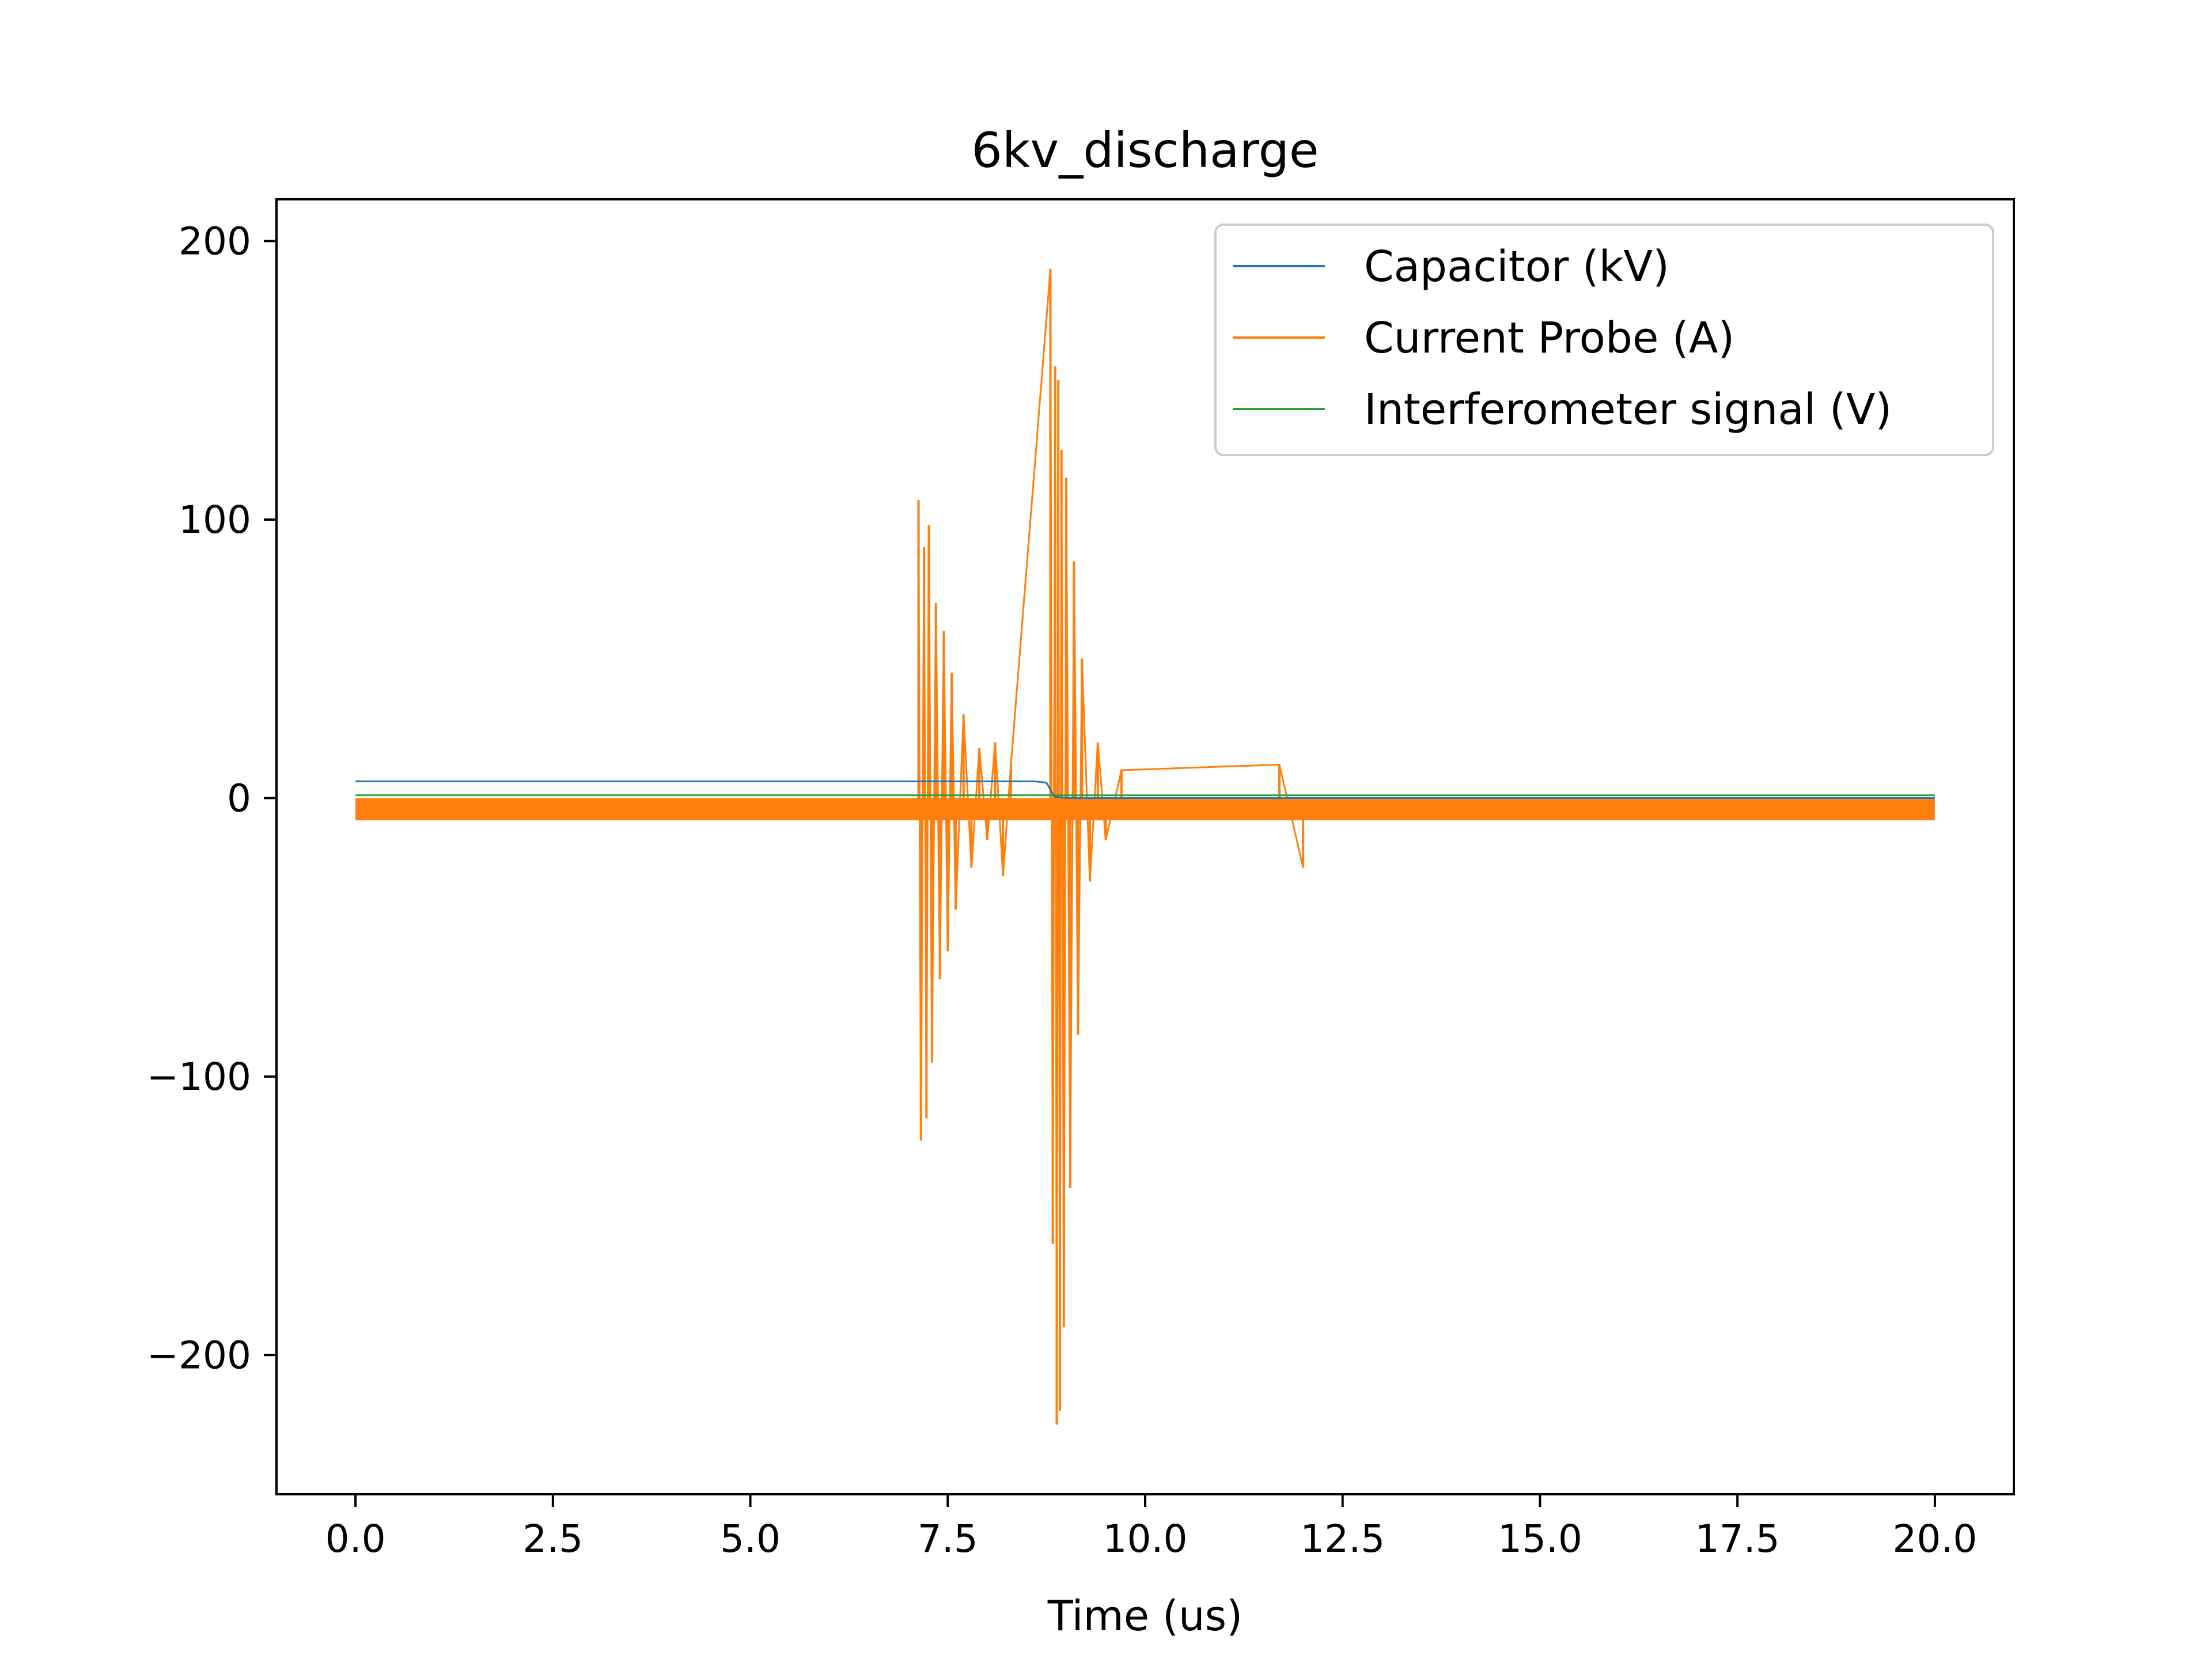  What do you see at coordinates (750, 1539) in the screenshot?
I see `x-tick-label: 5.0` at bounding box center [750, 1539].